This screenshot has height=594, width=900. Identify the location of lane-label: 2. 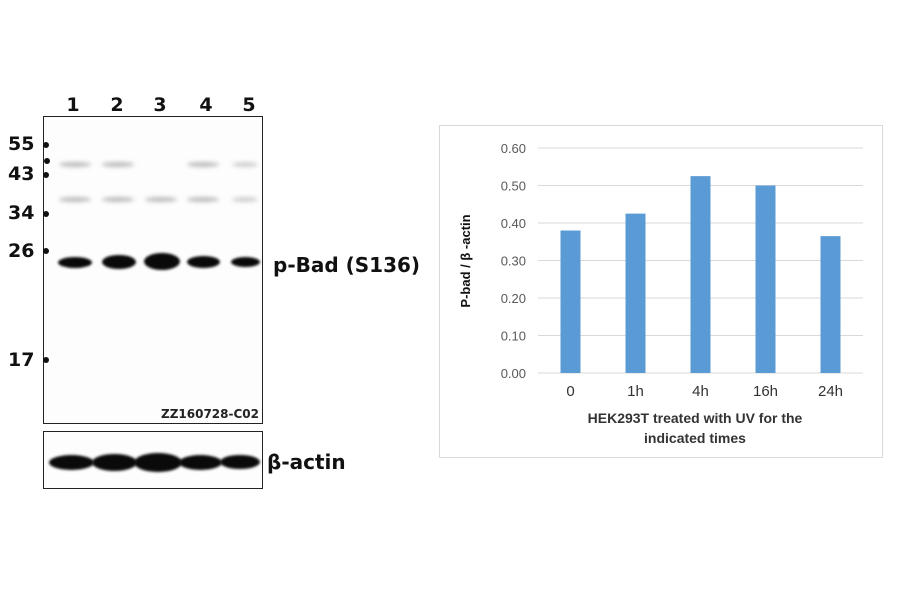
(117, 105).